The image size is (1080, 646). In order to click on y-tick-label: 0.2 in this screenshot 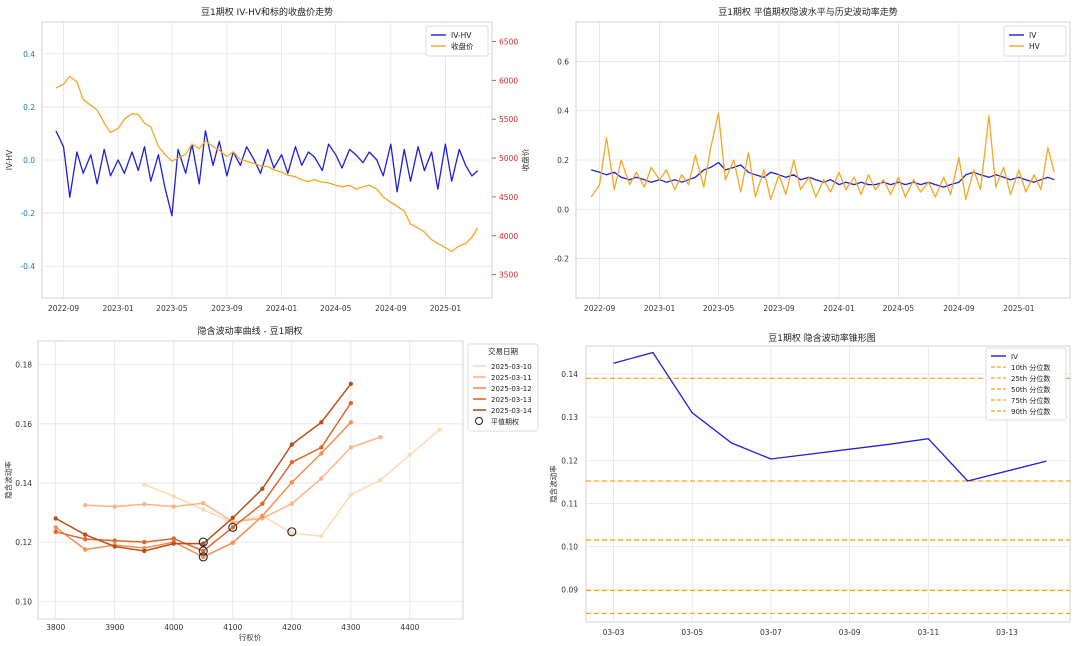, I will do `click(29, 107)`.